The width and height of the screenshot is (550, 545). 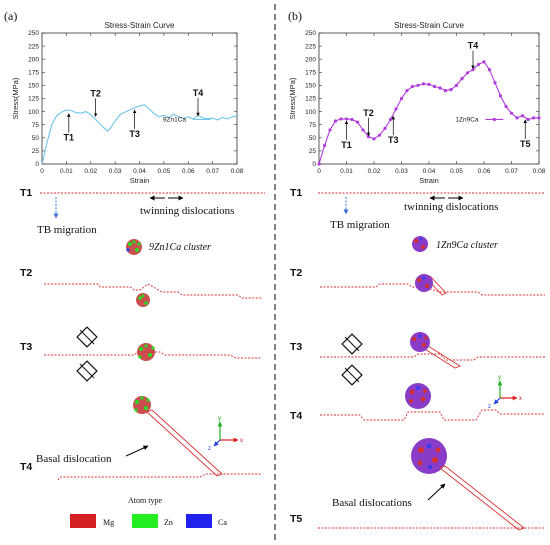 I want to click on chart-a-ytick-label: 0, so click(x=37, y=164).